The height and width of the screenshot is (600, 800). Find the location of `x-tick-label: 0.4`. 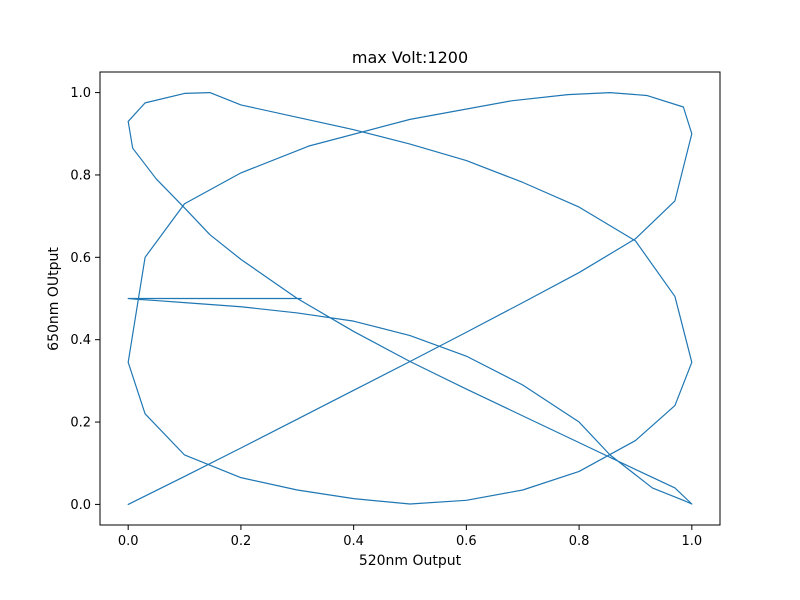

x-tick-label: 0.4 is located at coordinates (353, 541).